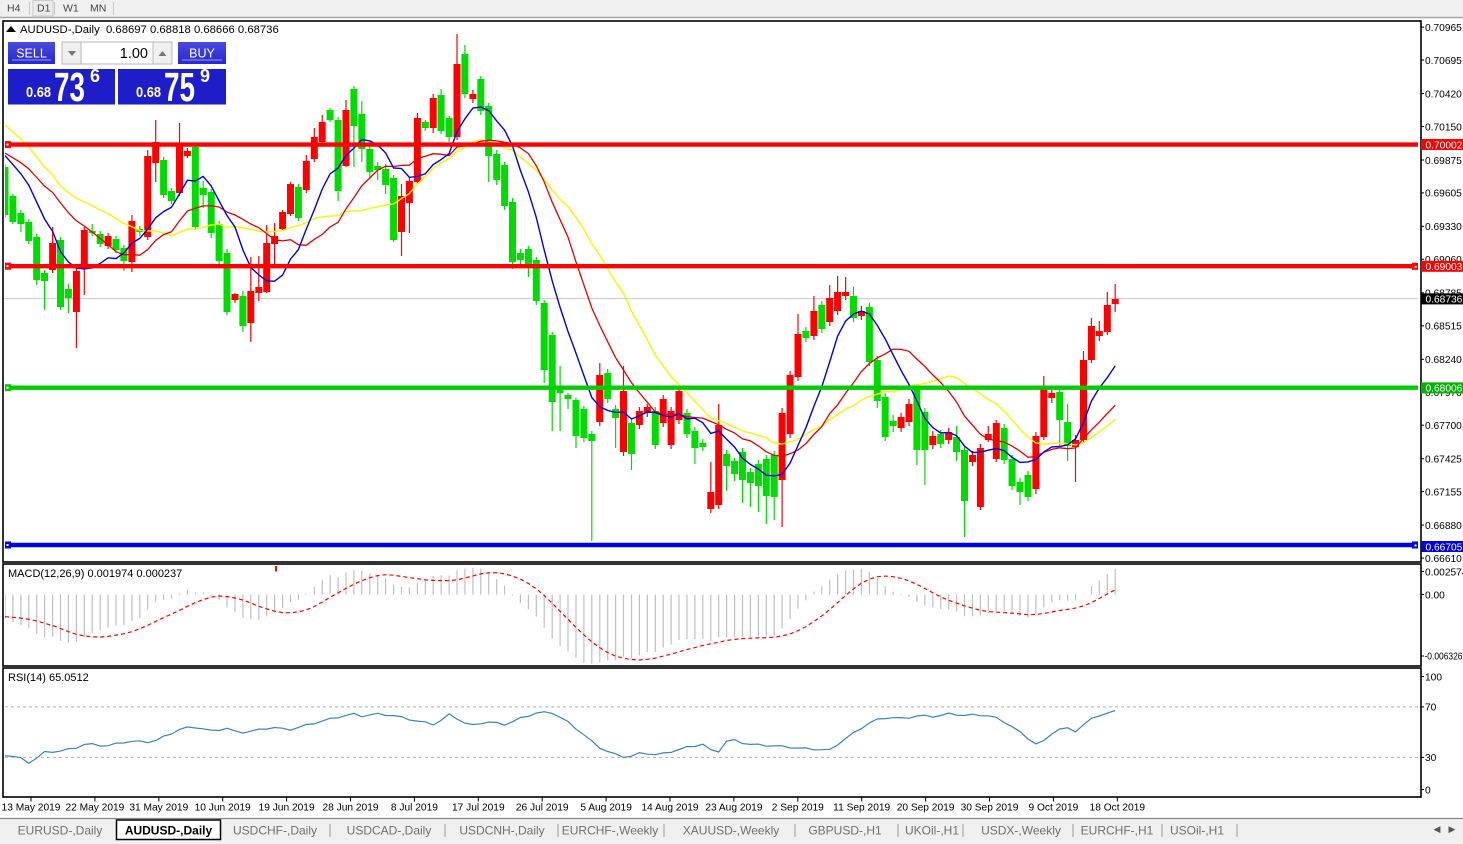 The height and width of the screenshot is (844, 1463). What do you see at coordinates (1444, 657) in the screenshot?
I see `svg-text: -0.006326` at bounding box center [1444, 657].